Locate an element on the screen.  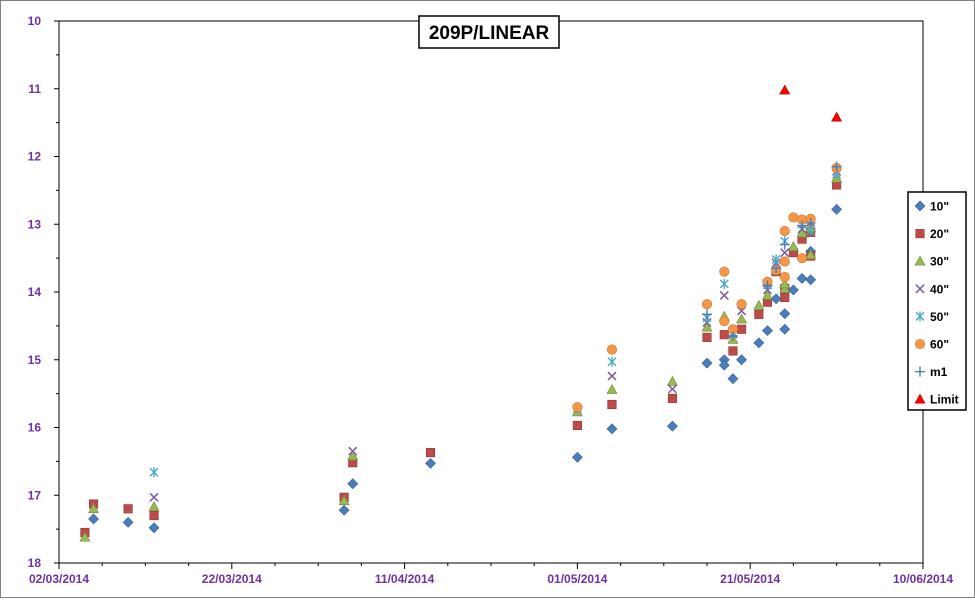
legend-label: 50" is located at coordinates (939, 317).